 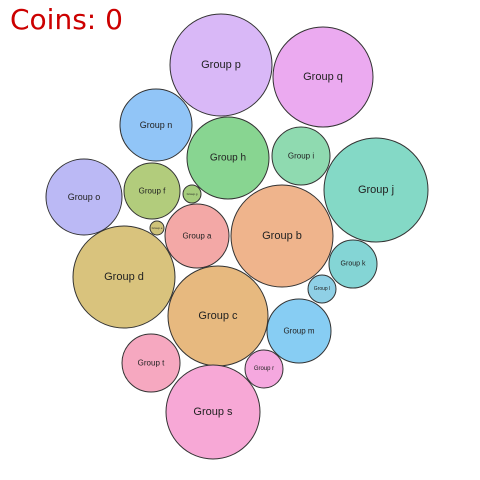 I want to click on bubble-label-k: Group k, so click(x=353, y=264).